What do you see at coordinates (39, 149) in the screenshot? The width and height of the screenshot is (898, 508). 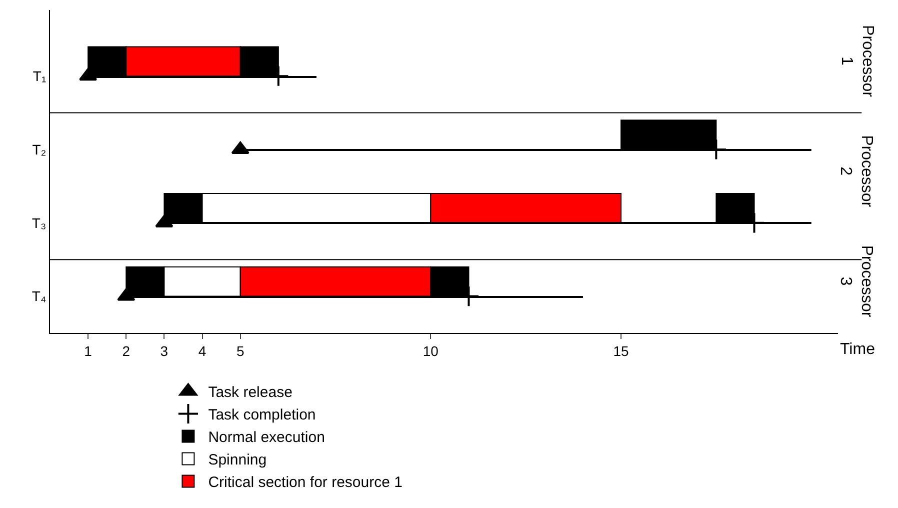 I see `y-tick-label: T₂` at bounding box center [39, 149].